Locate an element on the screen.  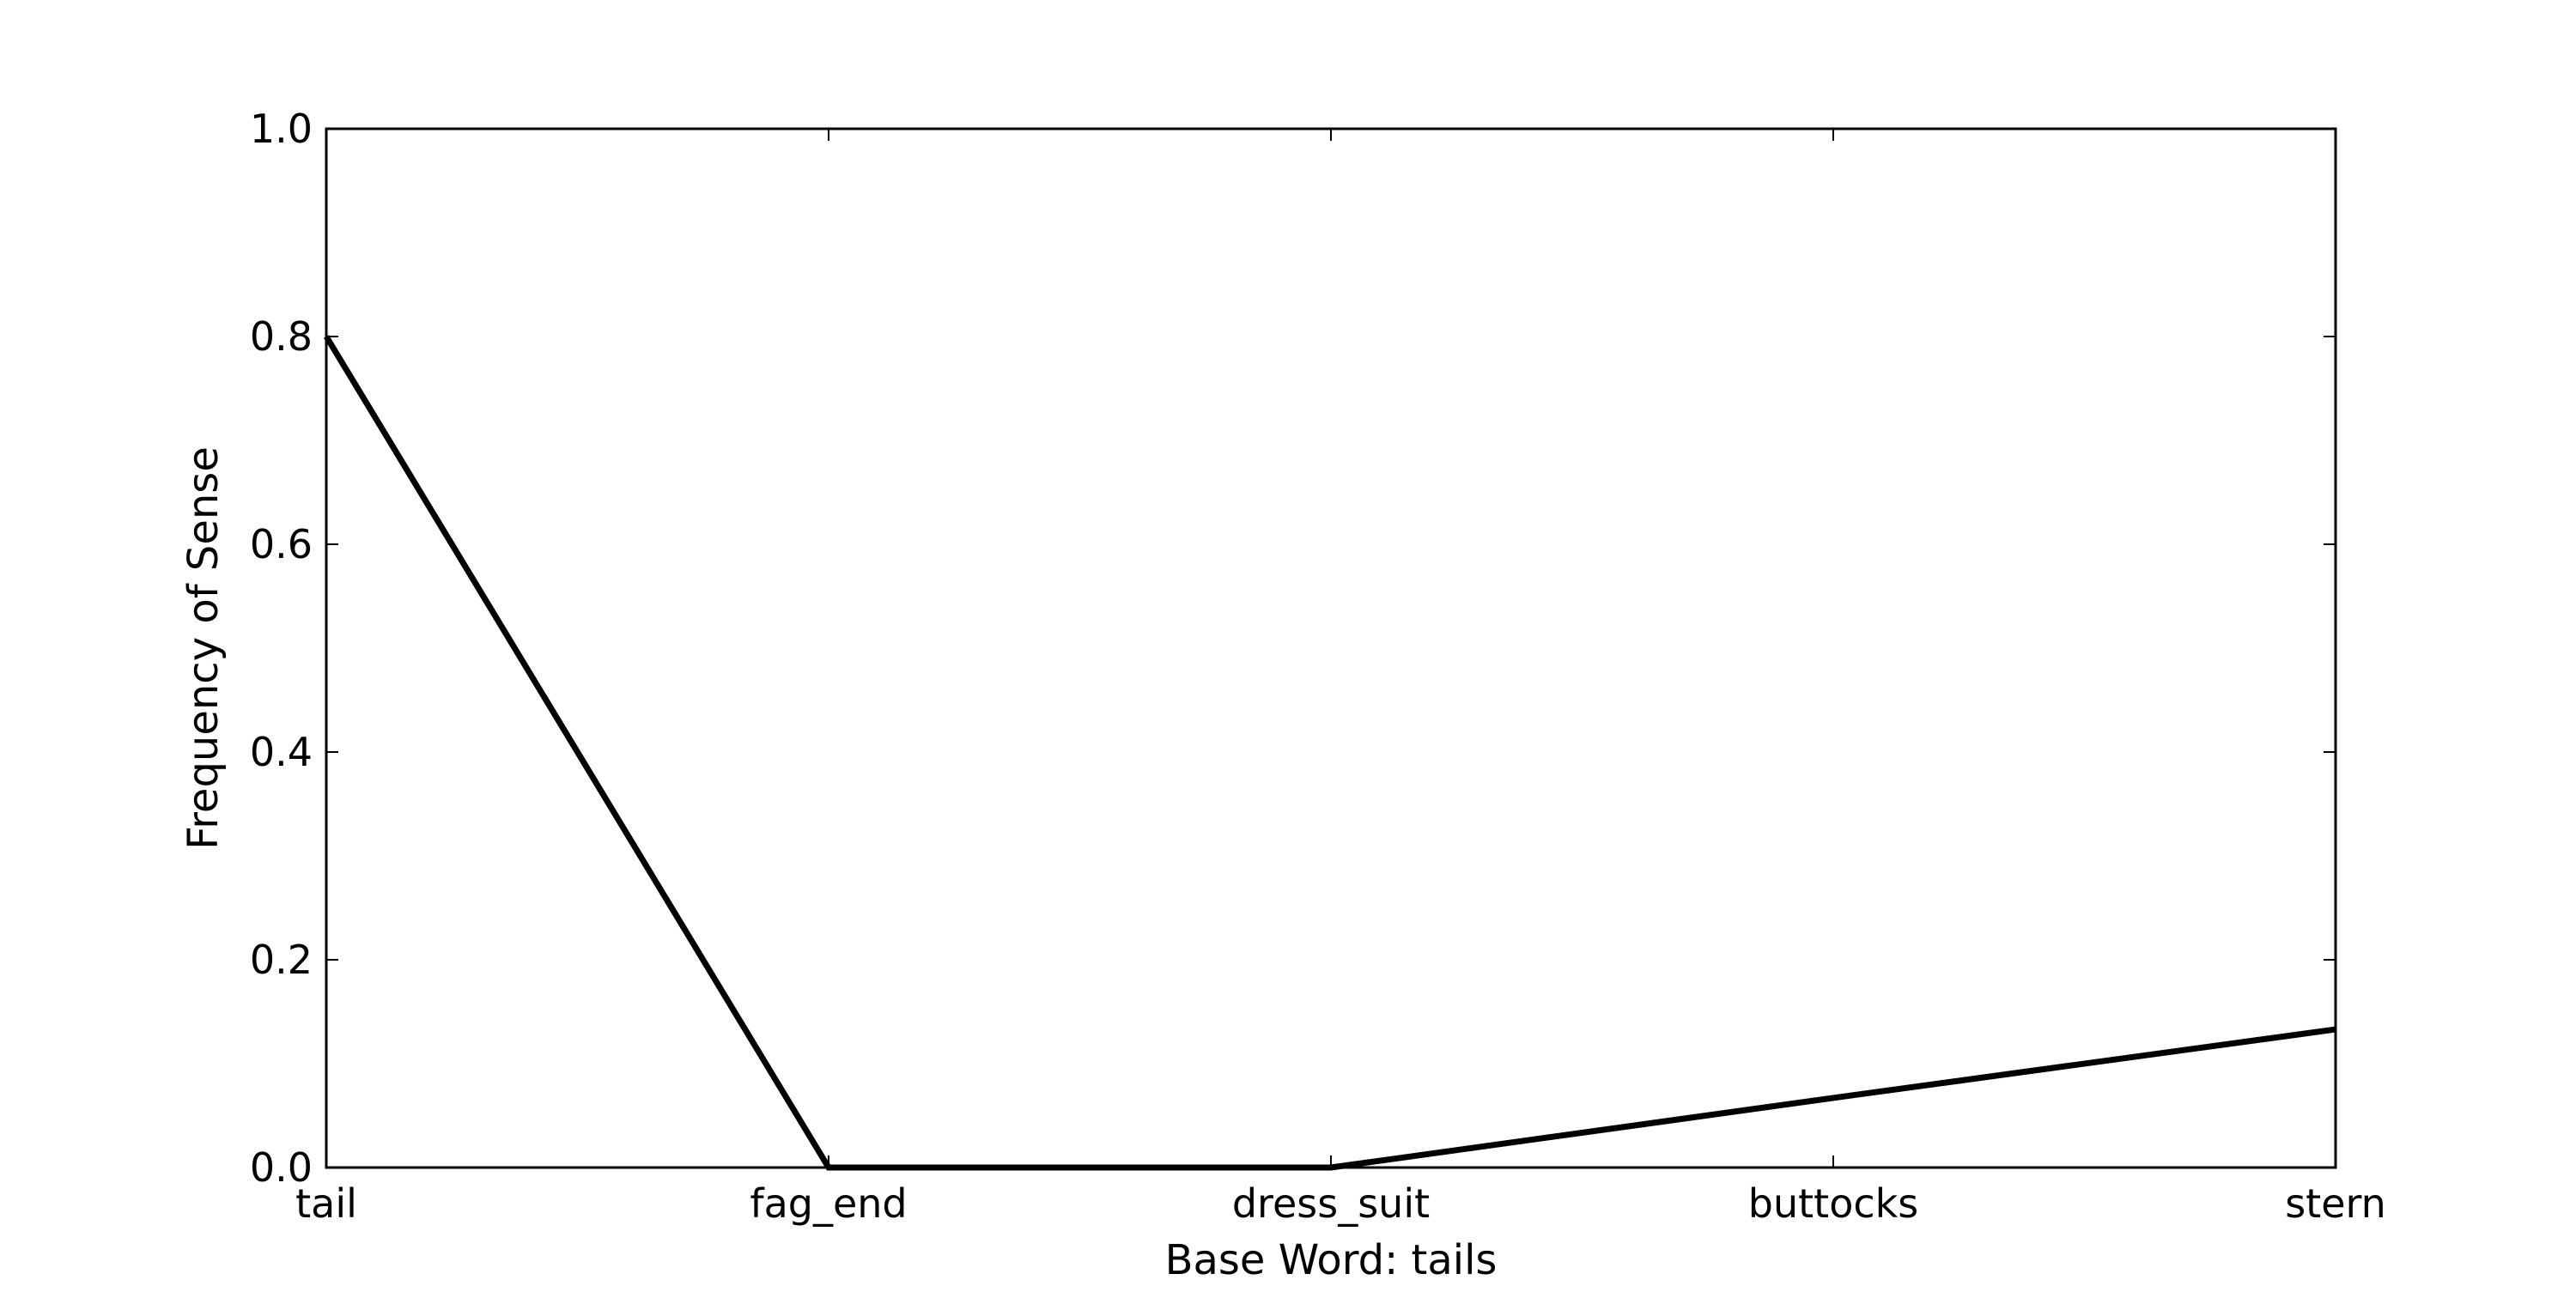
x-tick-label: tail is located at coordinates (326, 1203).